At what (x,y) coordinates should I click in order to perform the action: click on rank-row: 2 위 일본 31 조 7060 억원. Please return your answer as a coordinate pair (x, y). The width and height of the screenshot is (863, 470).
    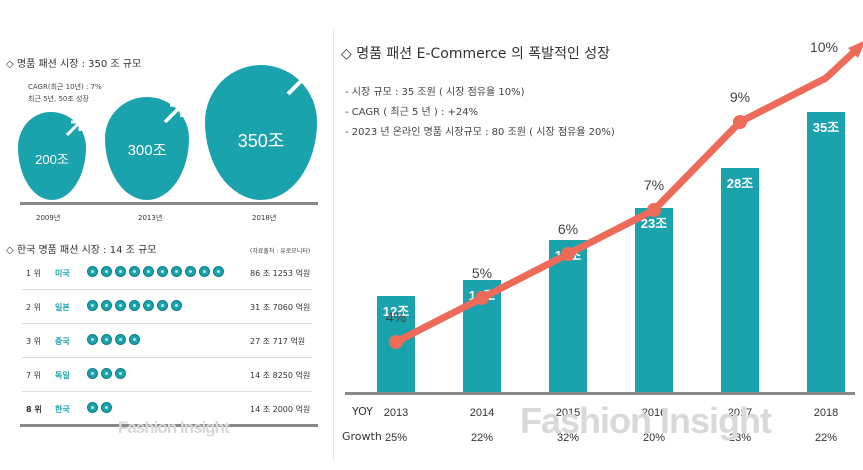
    Looking at the image, I should click on (167, 311).